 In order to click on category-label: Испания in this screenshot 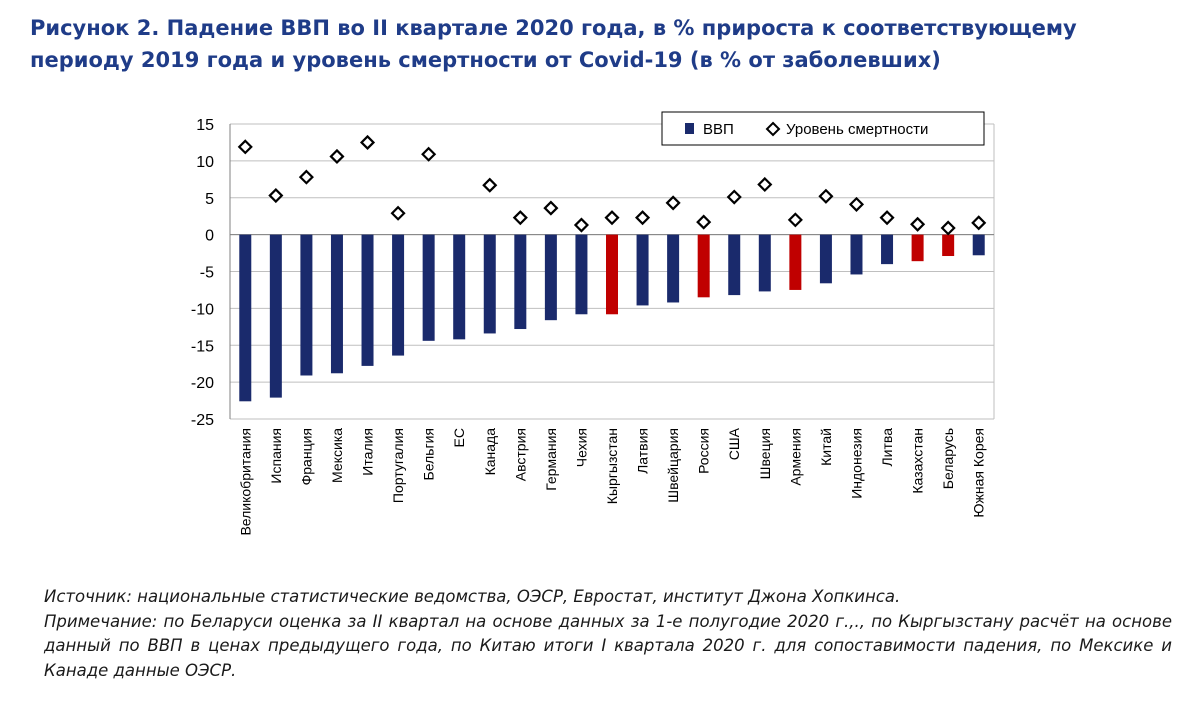, I will do `click(276, 456)`.